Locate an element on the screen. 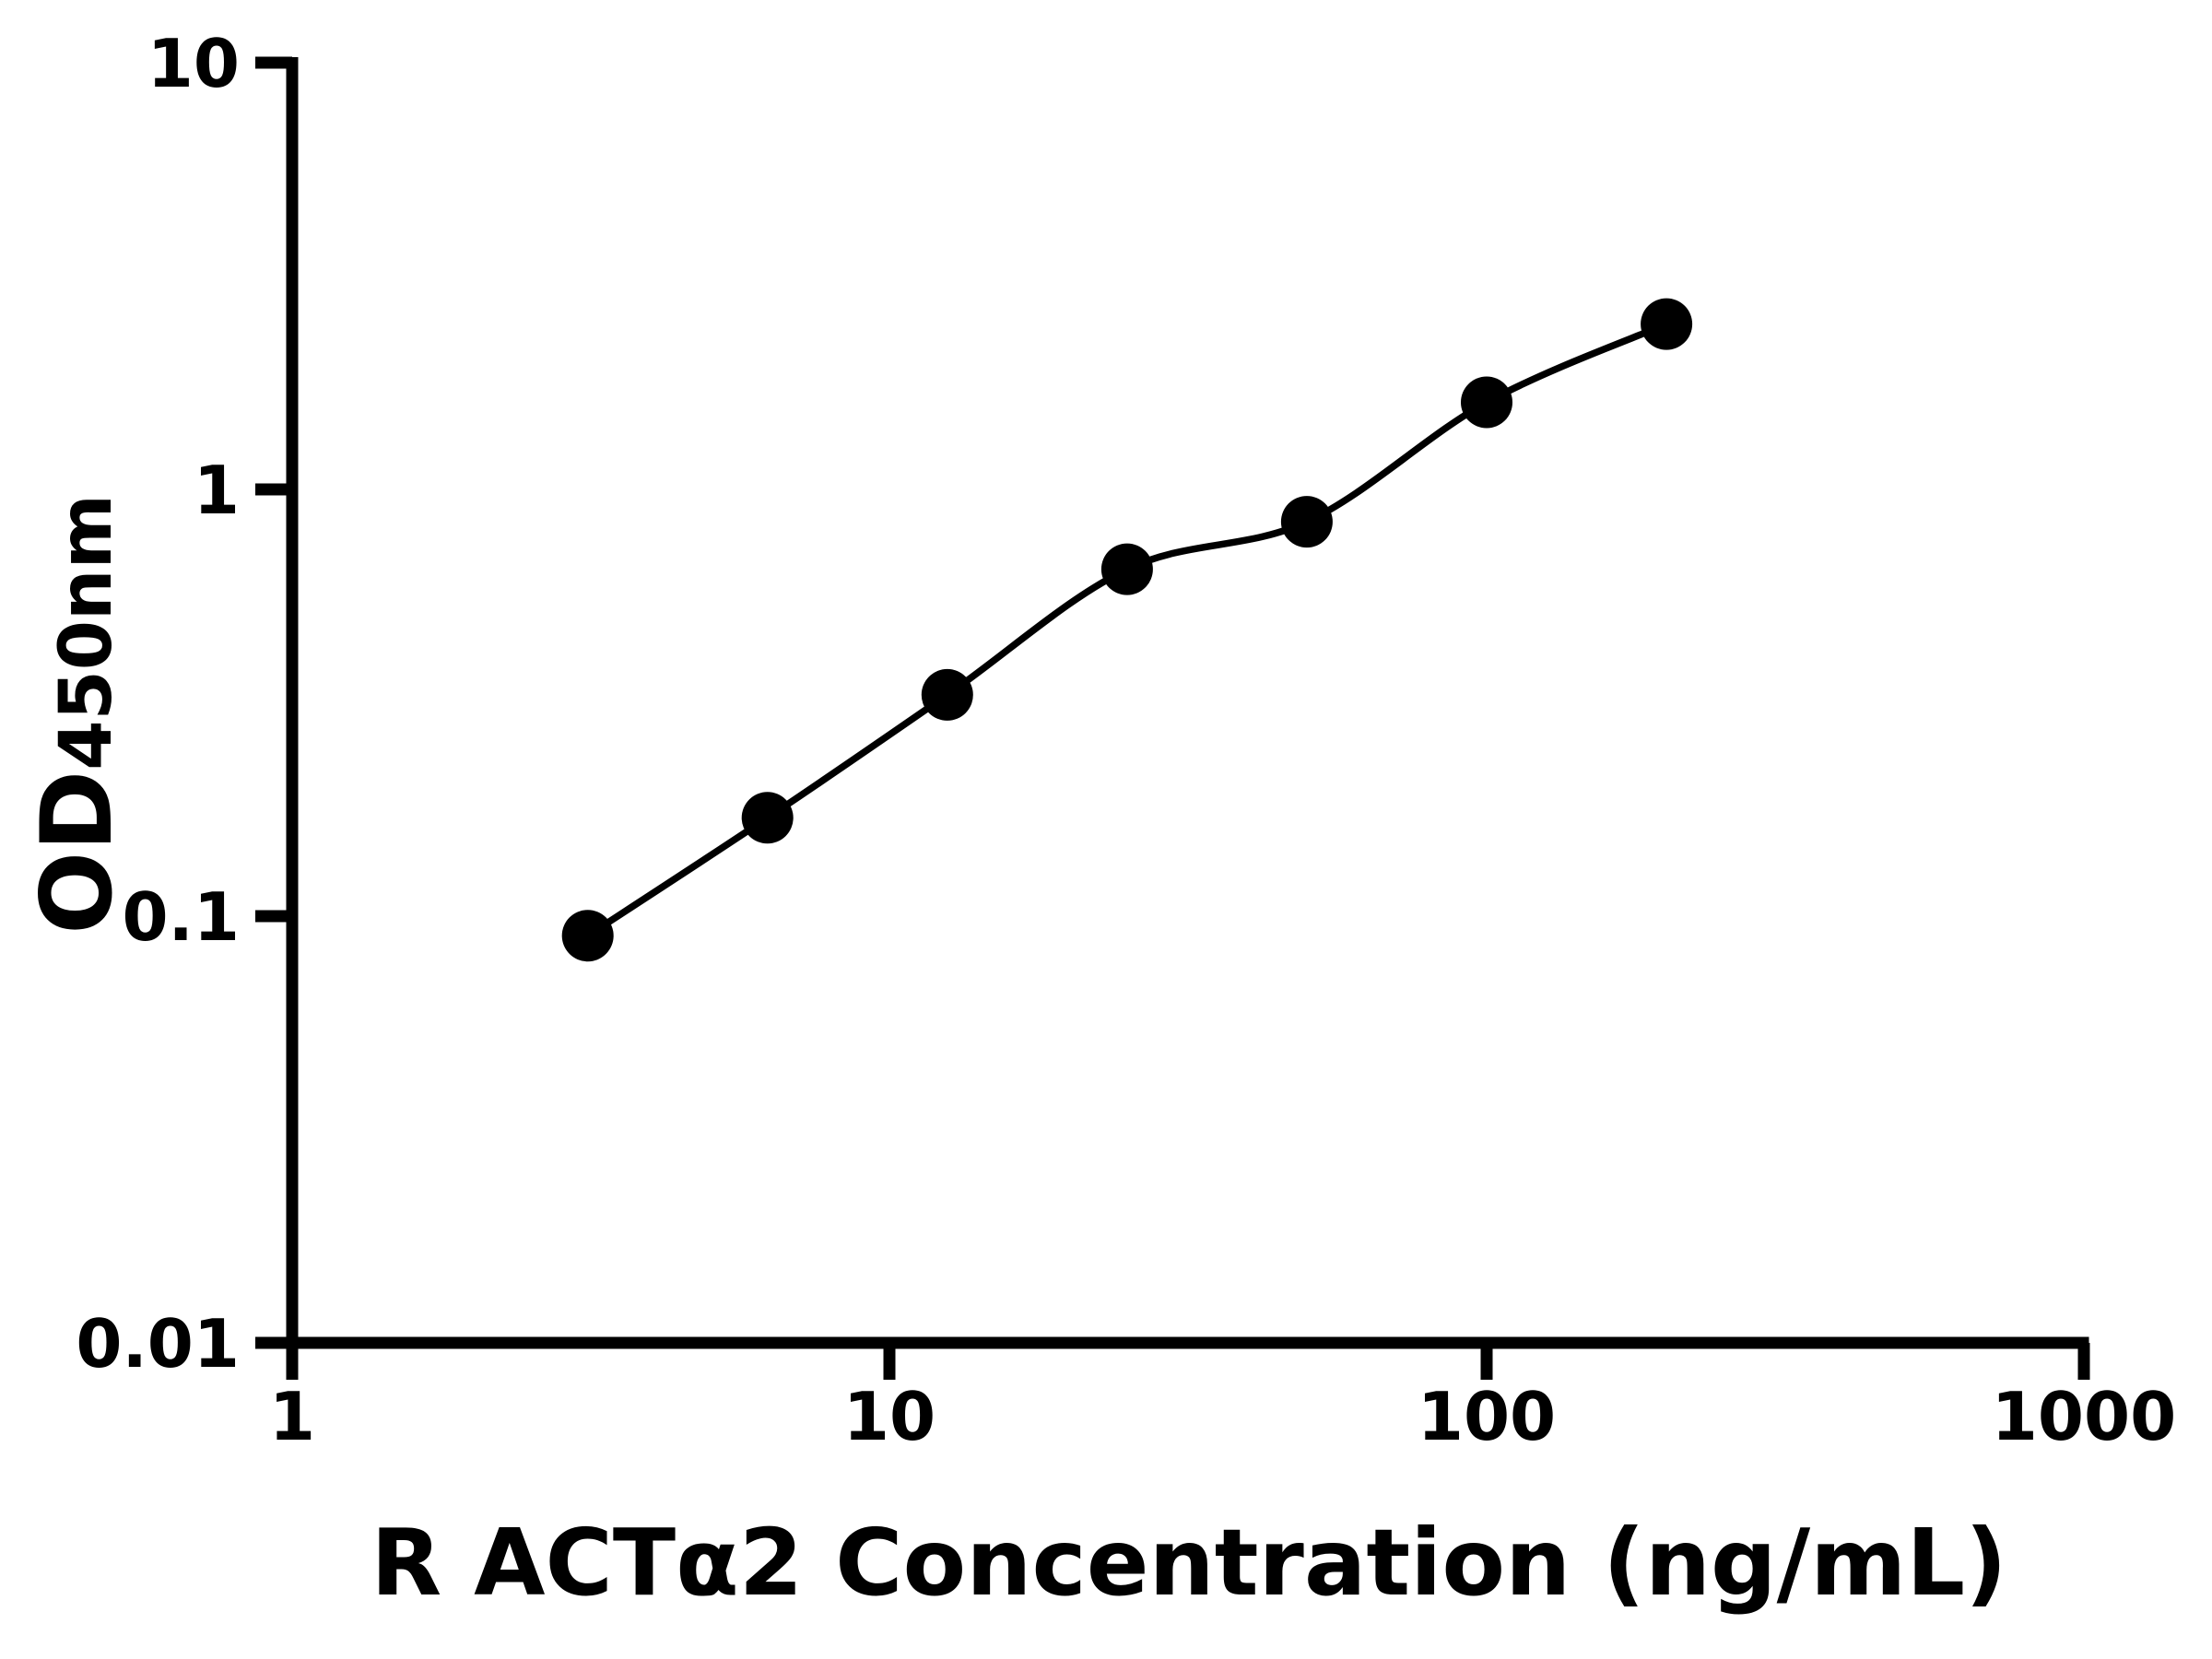  x-axis-title: R ACTα2 Concentration (ng/mL) is located at coordinates (1189, 1563).